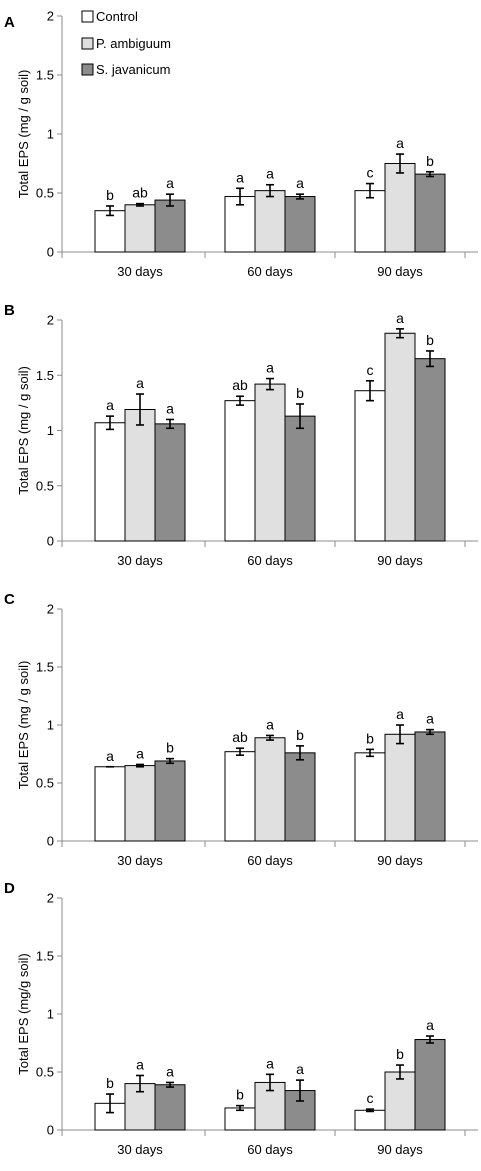  What do you see at coordinates (9, 310) in the screenshot?
I see `panel-letter: B` at bounding box center [9, 310].